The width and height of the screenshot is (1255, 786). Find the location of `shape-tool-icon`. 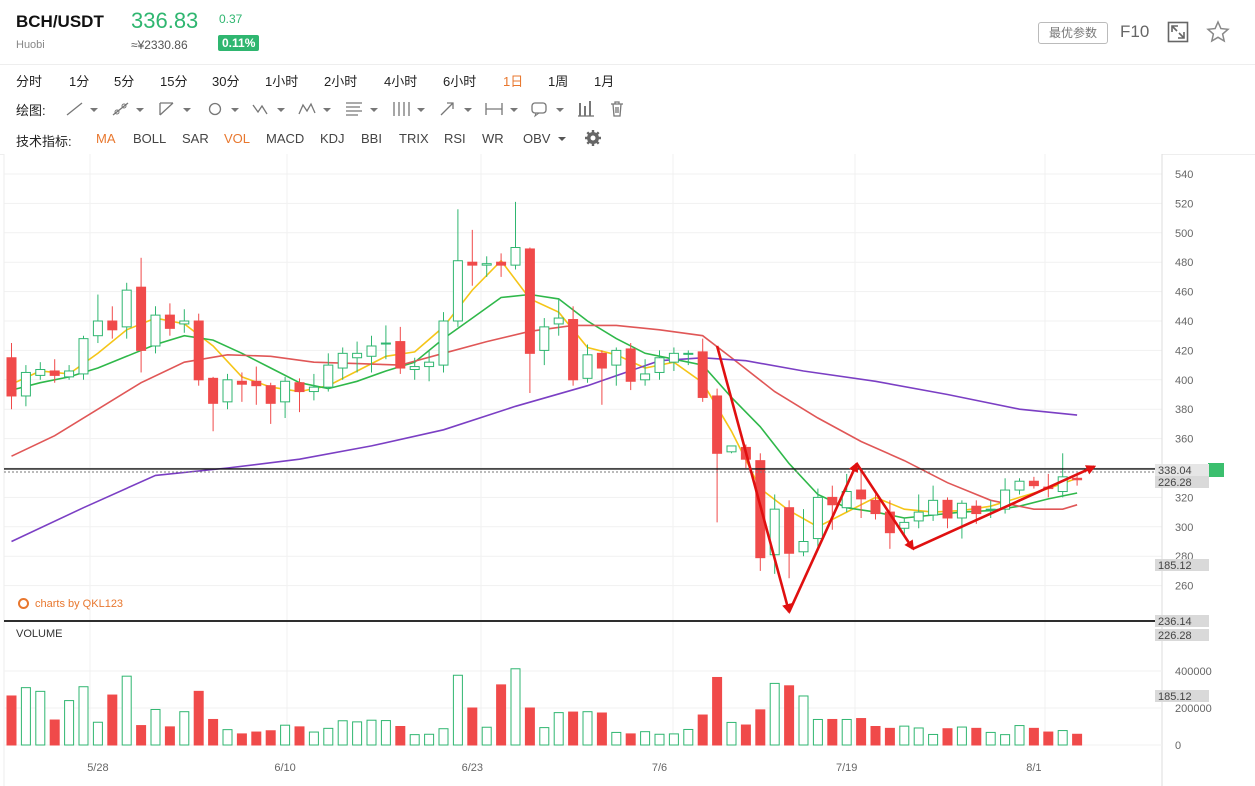

shape-tool-icon is located at coordinates (223, 110).